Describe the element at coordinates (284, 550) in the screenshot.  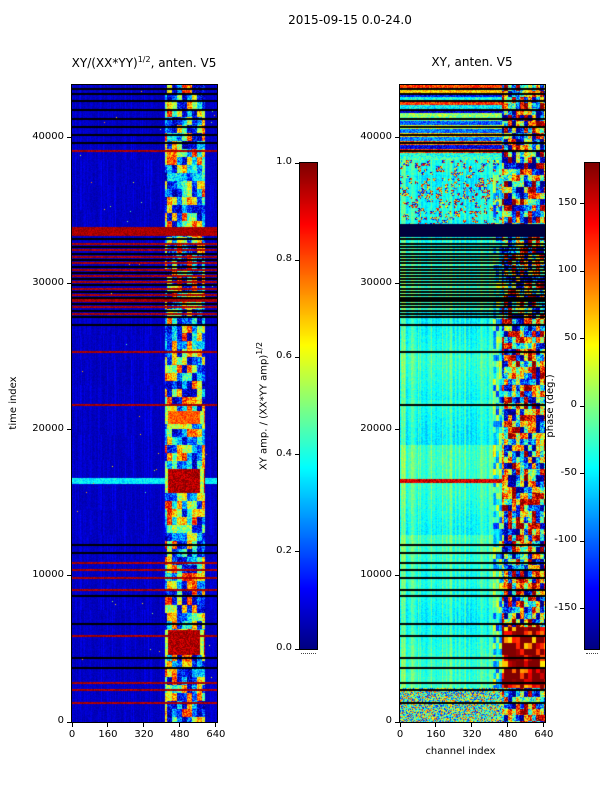
I see `colorbar-tick-label: 0.2` at that location.